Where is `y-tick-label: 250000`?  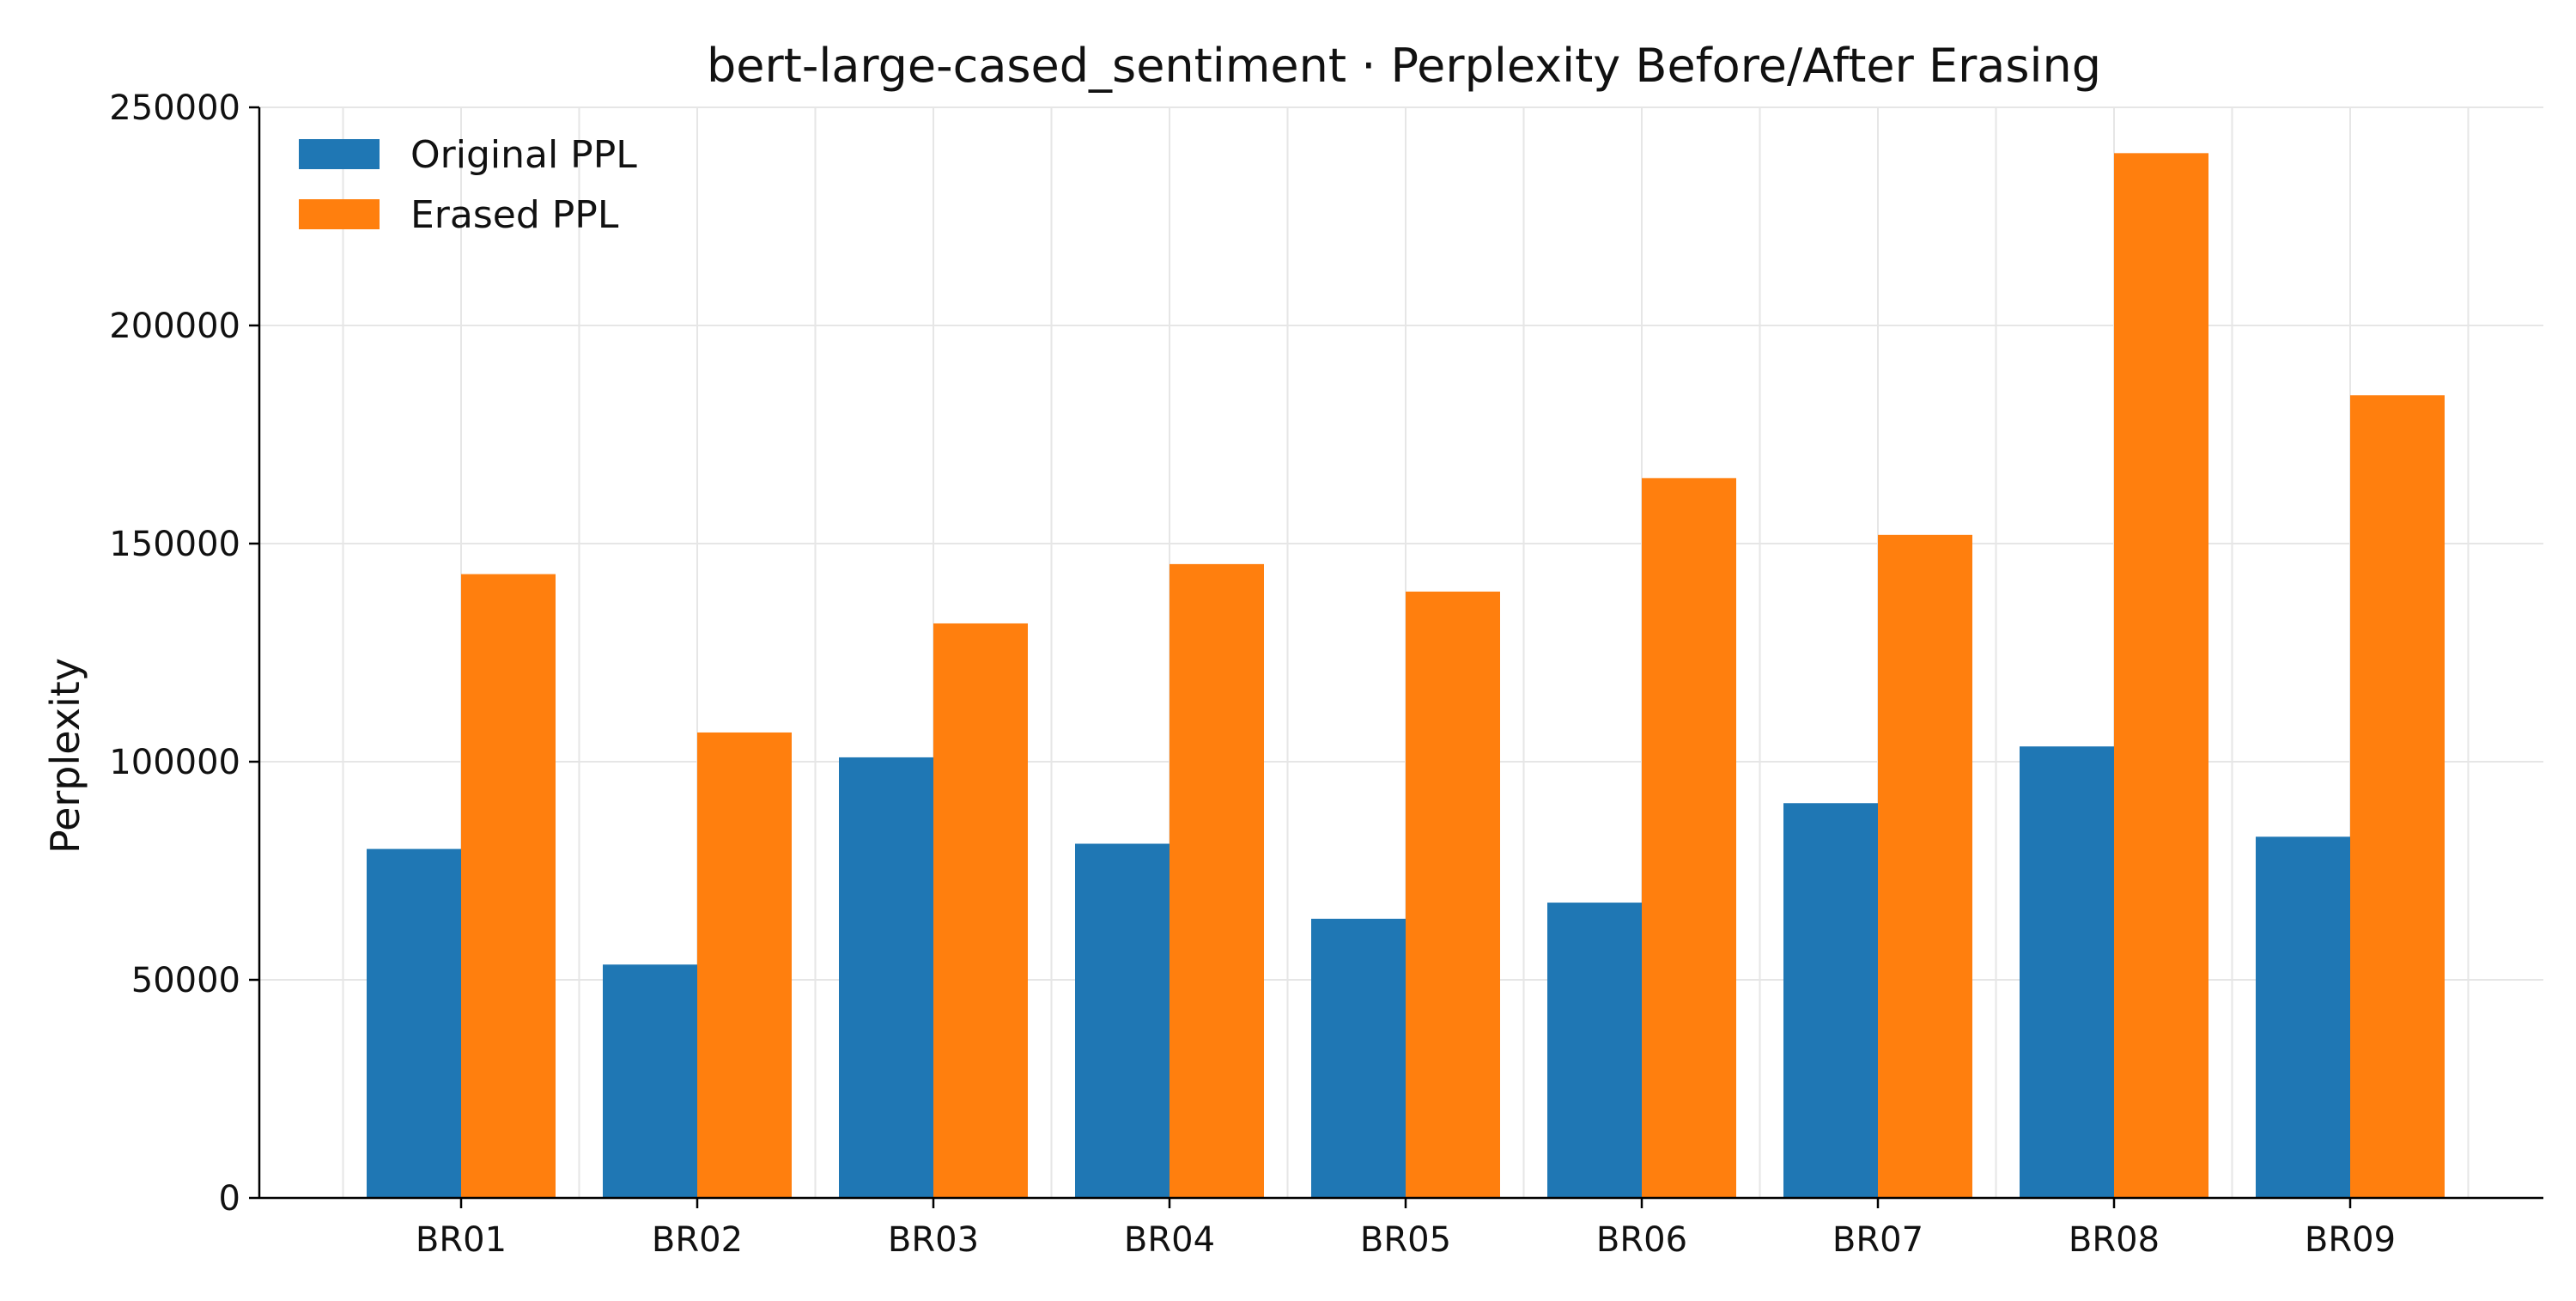 y-tick-label: 250000 is located at coordinates (175, 108).